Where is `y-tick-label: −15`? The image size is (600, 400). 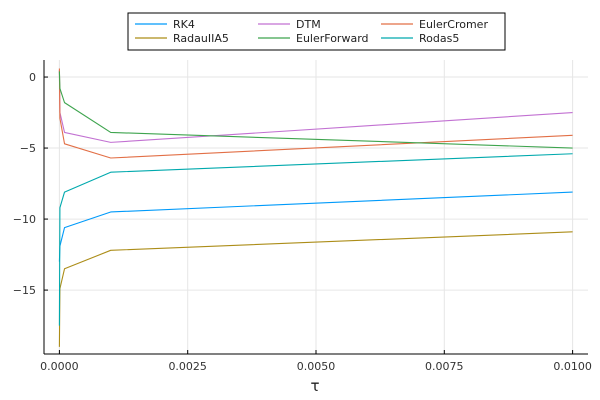
y-tick-label: −15 is located at coordinates (24, 290).